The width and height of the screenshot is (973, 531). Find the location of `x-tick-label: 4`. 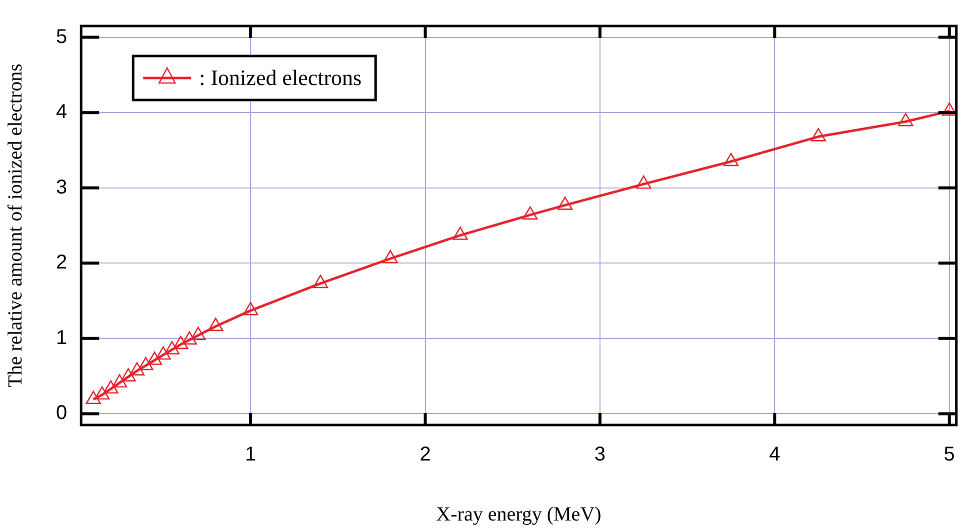

x-tick-label: 4 is located at coordinates (774, 455).